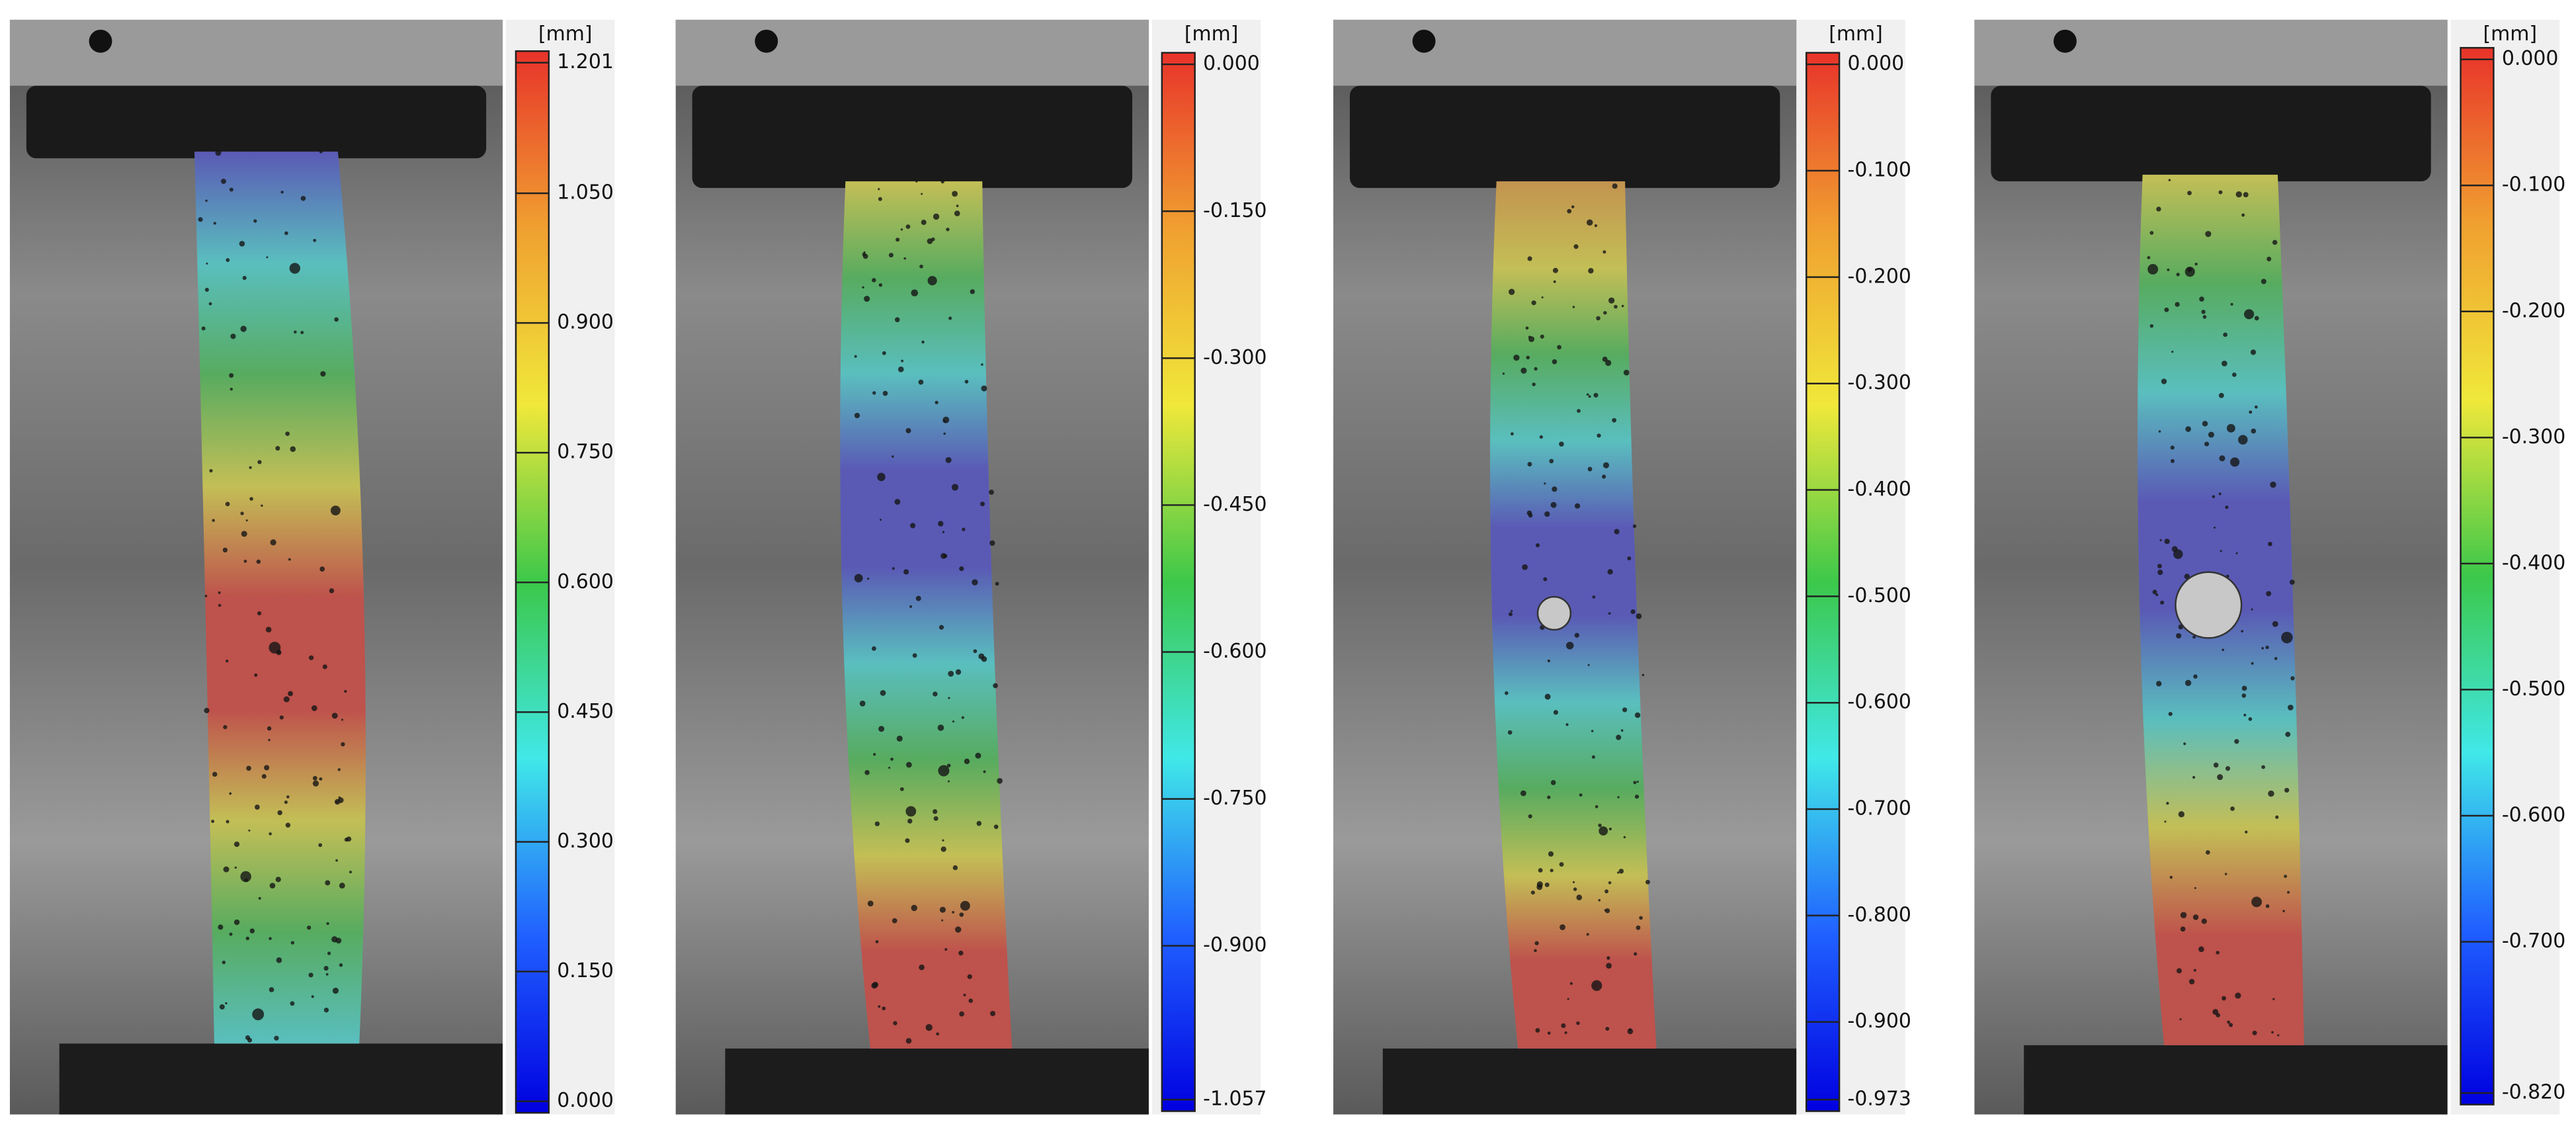 This screenshot has width=2576, height=1126. Describe the element at coordinates (1235, 1099) in the screenshot. I see `colorbar-tick-label: -1.057` at that location.